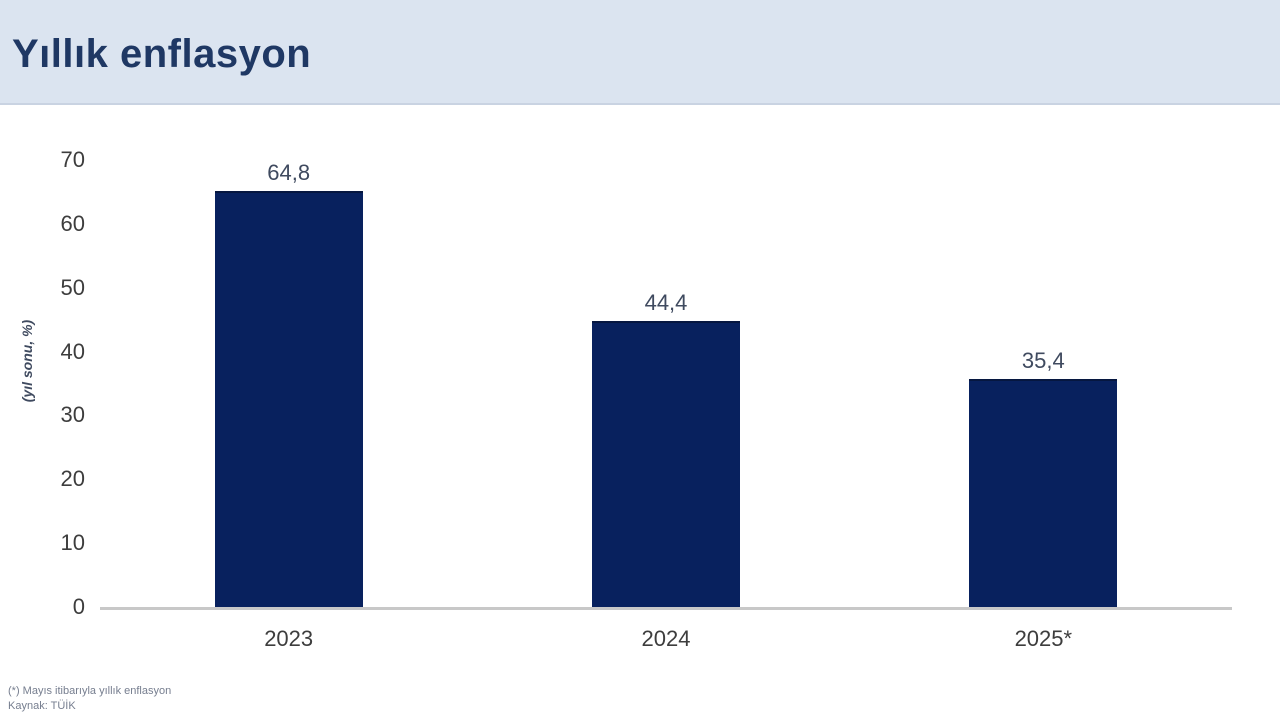  I want to click on y-tick-label: 70, so click(72, 159).